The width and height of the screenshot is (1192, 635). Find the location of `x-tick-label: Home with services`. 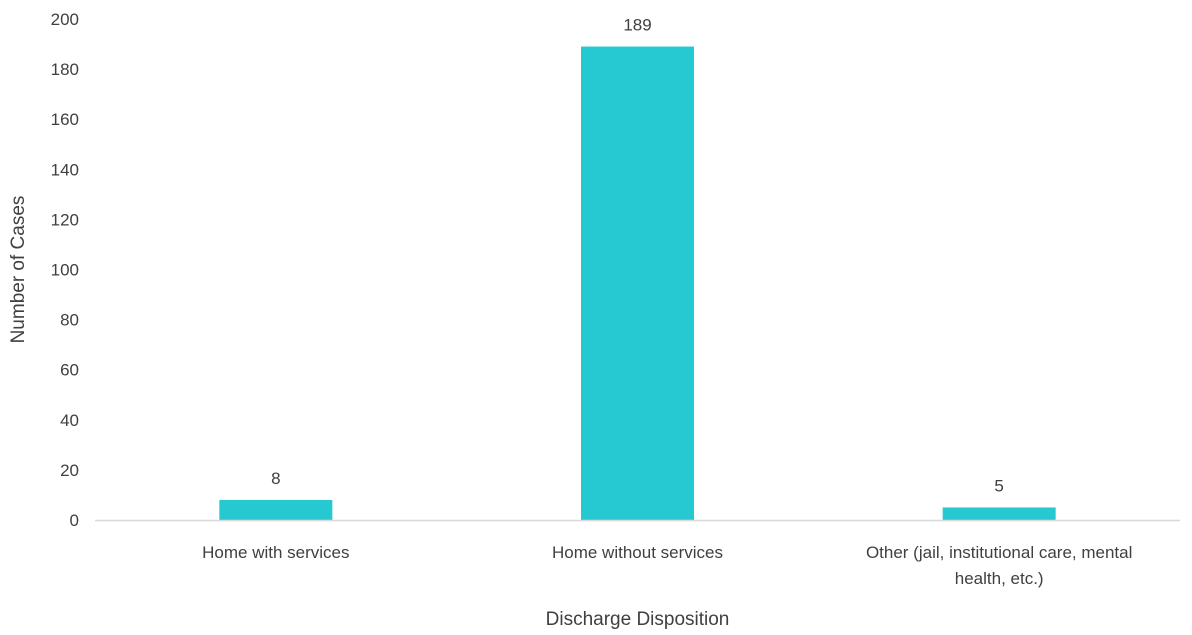

x-tick-label: Home with services is located at coordinates (275, 552).